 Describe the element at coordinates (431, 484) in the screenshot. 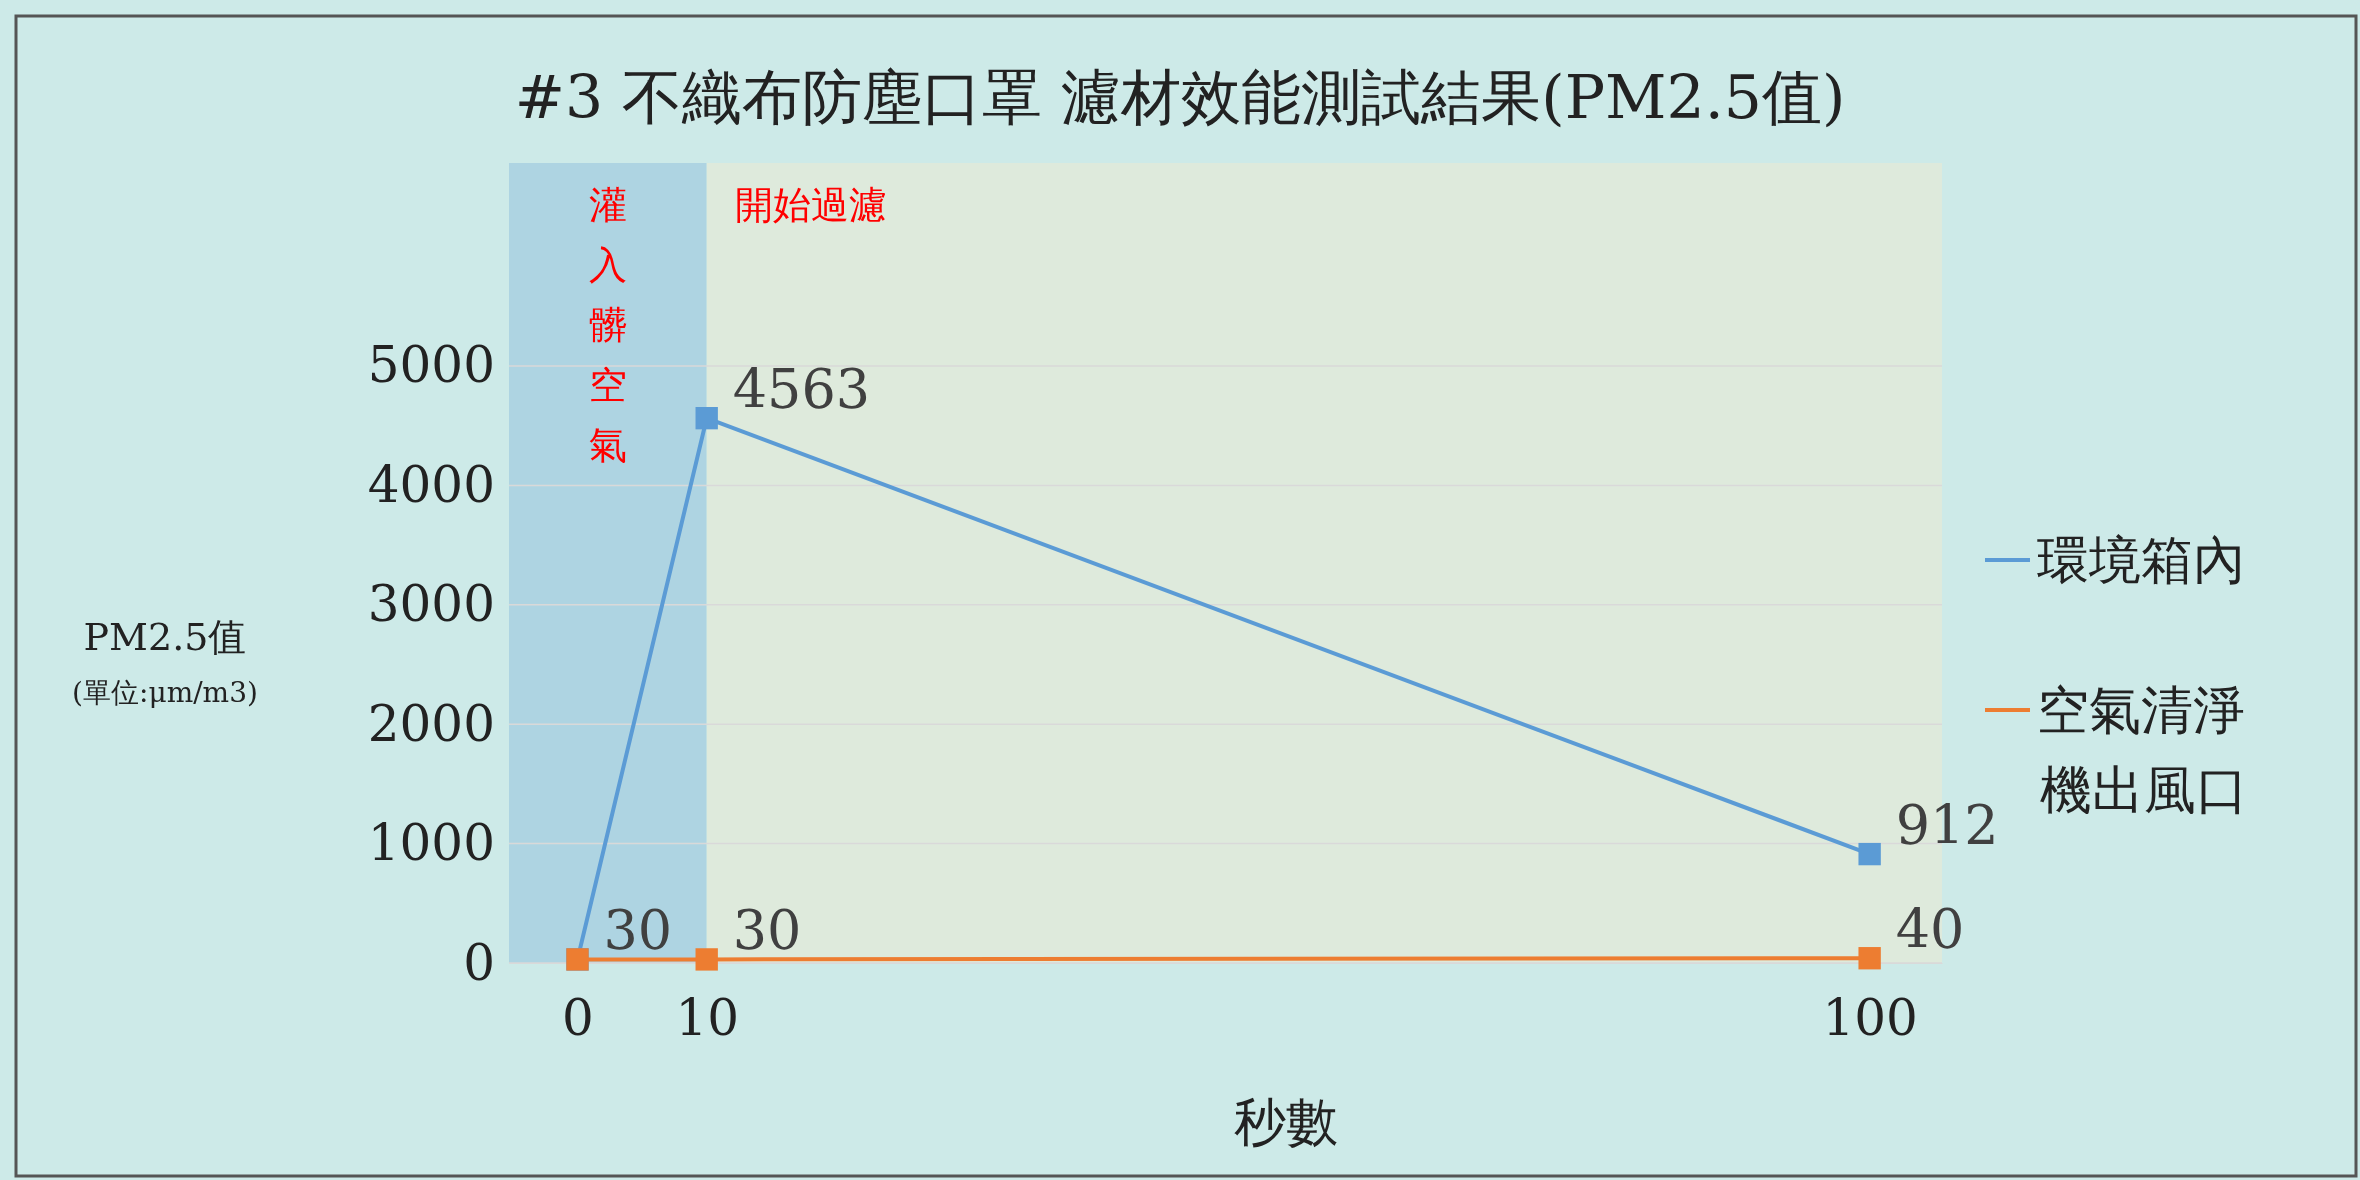

I see `y-tick-label: 4000` at that location.